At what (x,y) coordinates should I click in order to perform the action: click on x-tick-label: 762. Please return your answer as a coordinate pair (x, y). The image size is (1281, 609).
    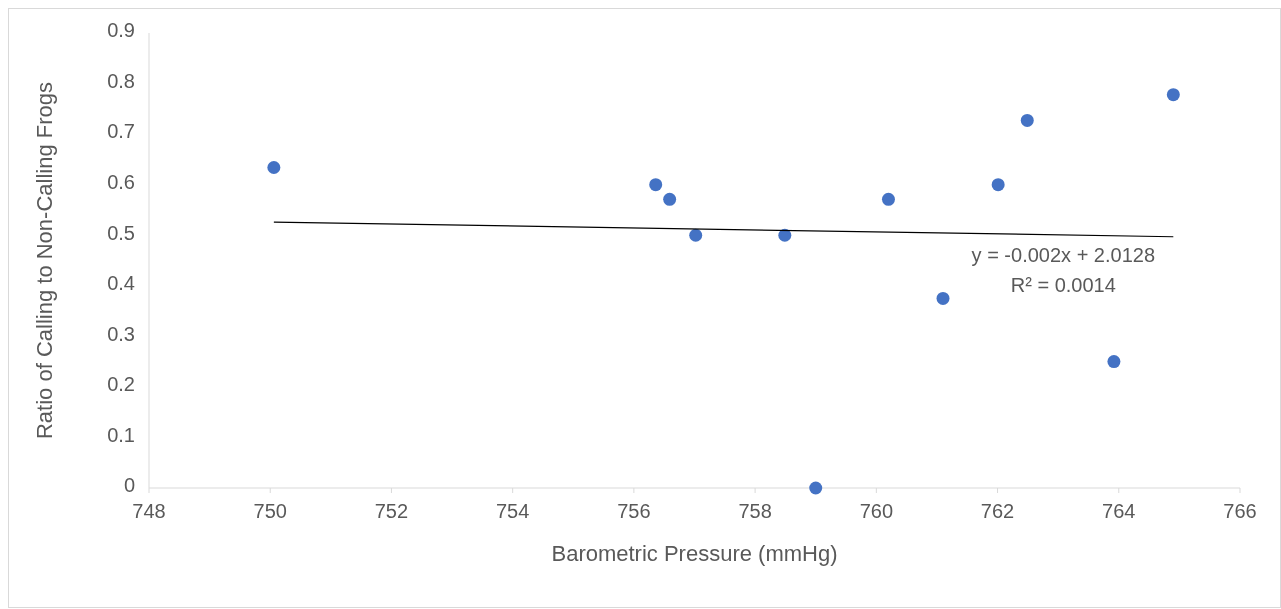
    Looking at the image, I should click on (997, 511).